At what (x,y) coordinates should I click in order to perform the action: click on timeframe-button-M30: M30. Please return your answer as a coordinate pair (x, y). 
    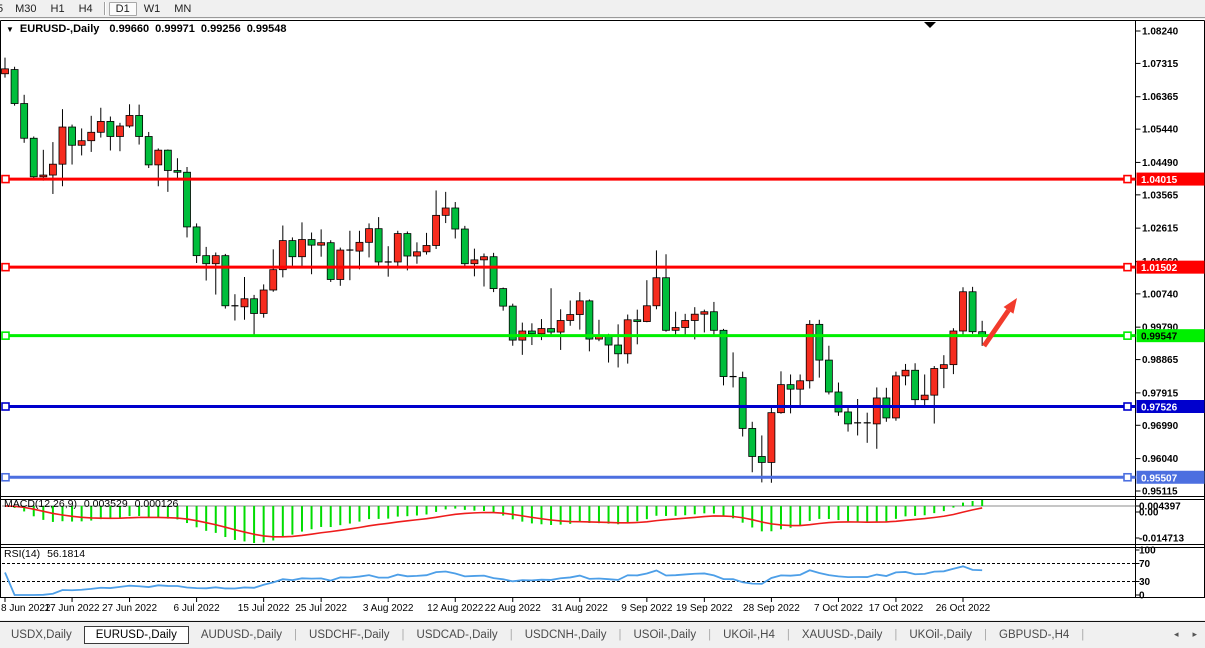
    Looking at the image, I should click on (26, 8).